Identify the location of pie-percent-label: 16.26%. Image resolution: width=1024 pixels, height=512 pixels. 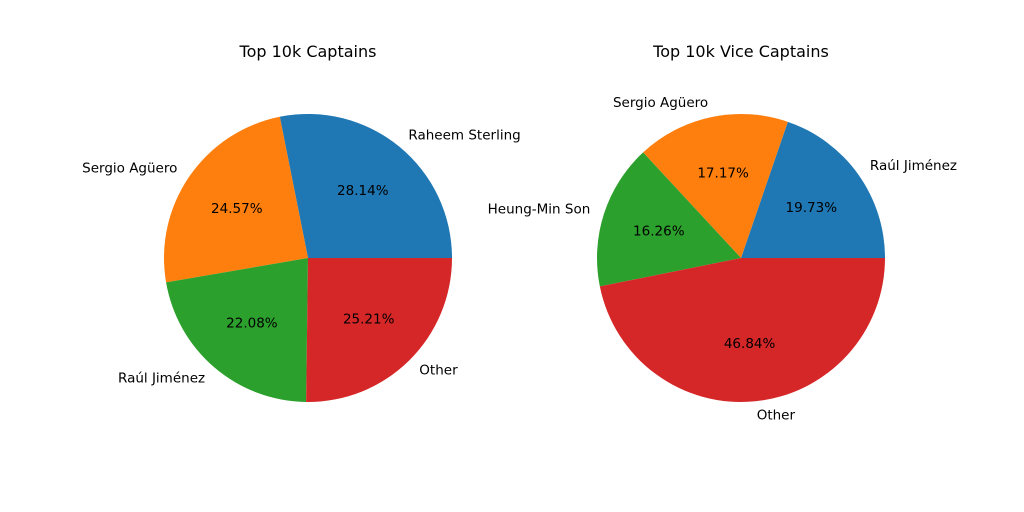
(659, 232).